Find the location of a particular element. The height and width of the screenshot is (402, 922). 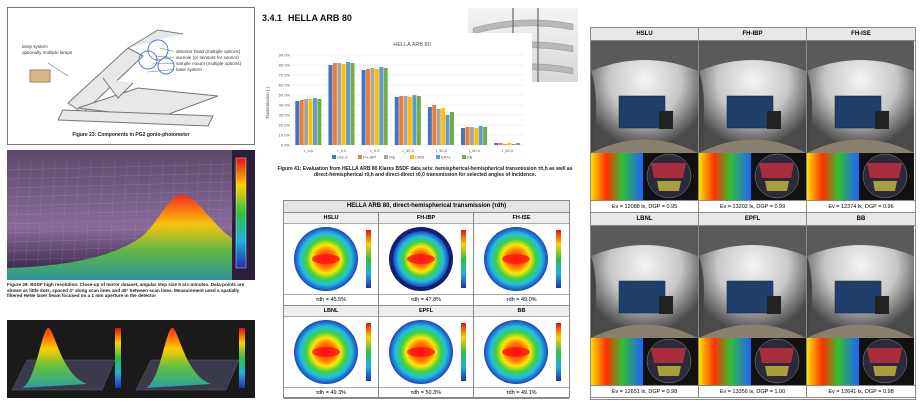

cell-result: Ev = 12651 lx, DGP = 0.98 is located at coordinates (644, 392).